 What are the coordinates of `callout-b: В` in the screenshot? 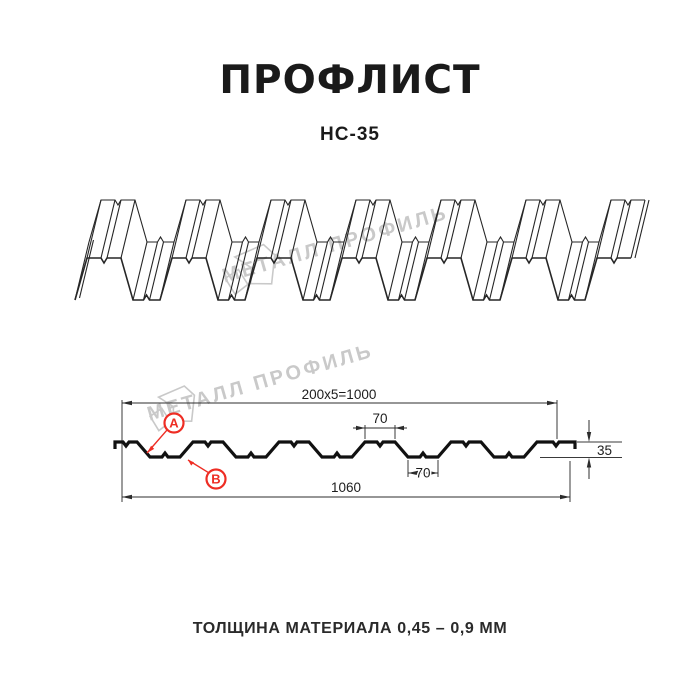 It's located at (207, 474).